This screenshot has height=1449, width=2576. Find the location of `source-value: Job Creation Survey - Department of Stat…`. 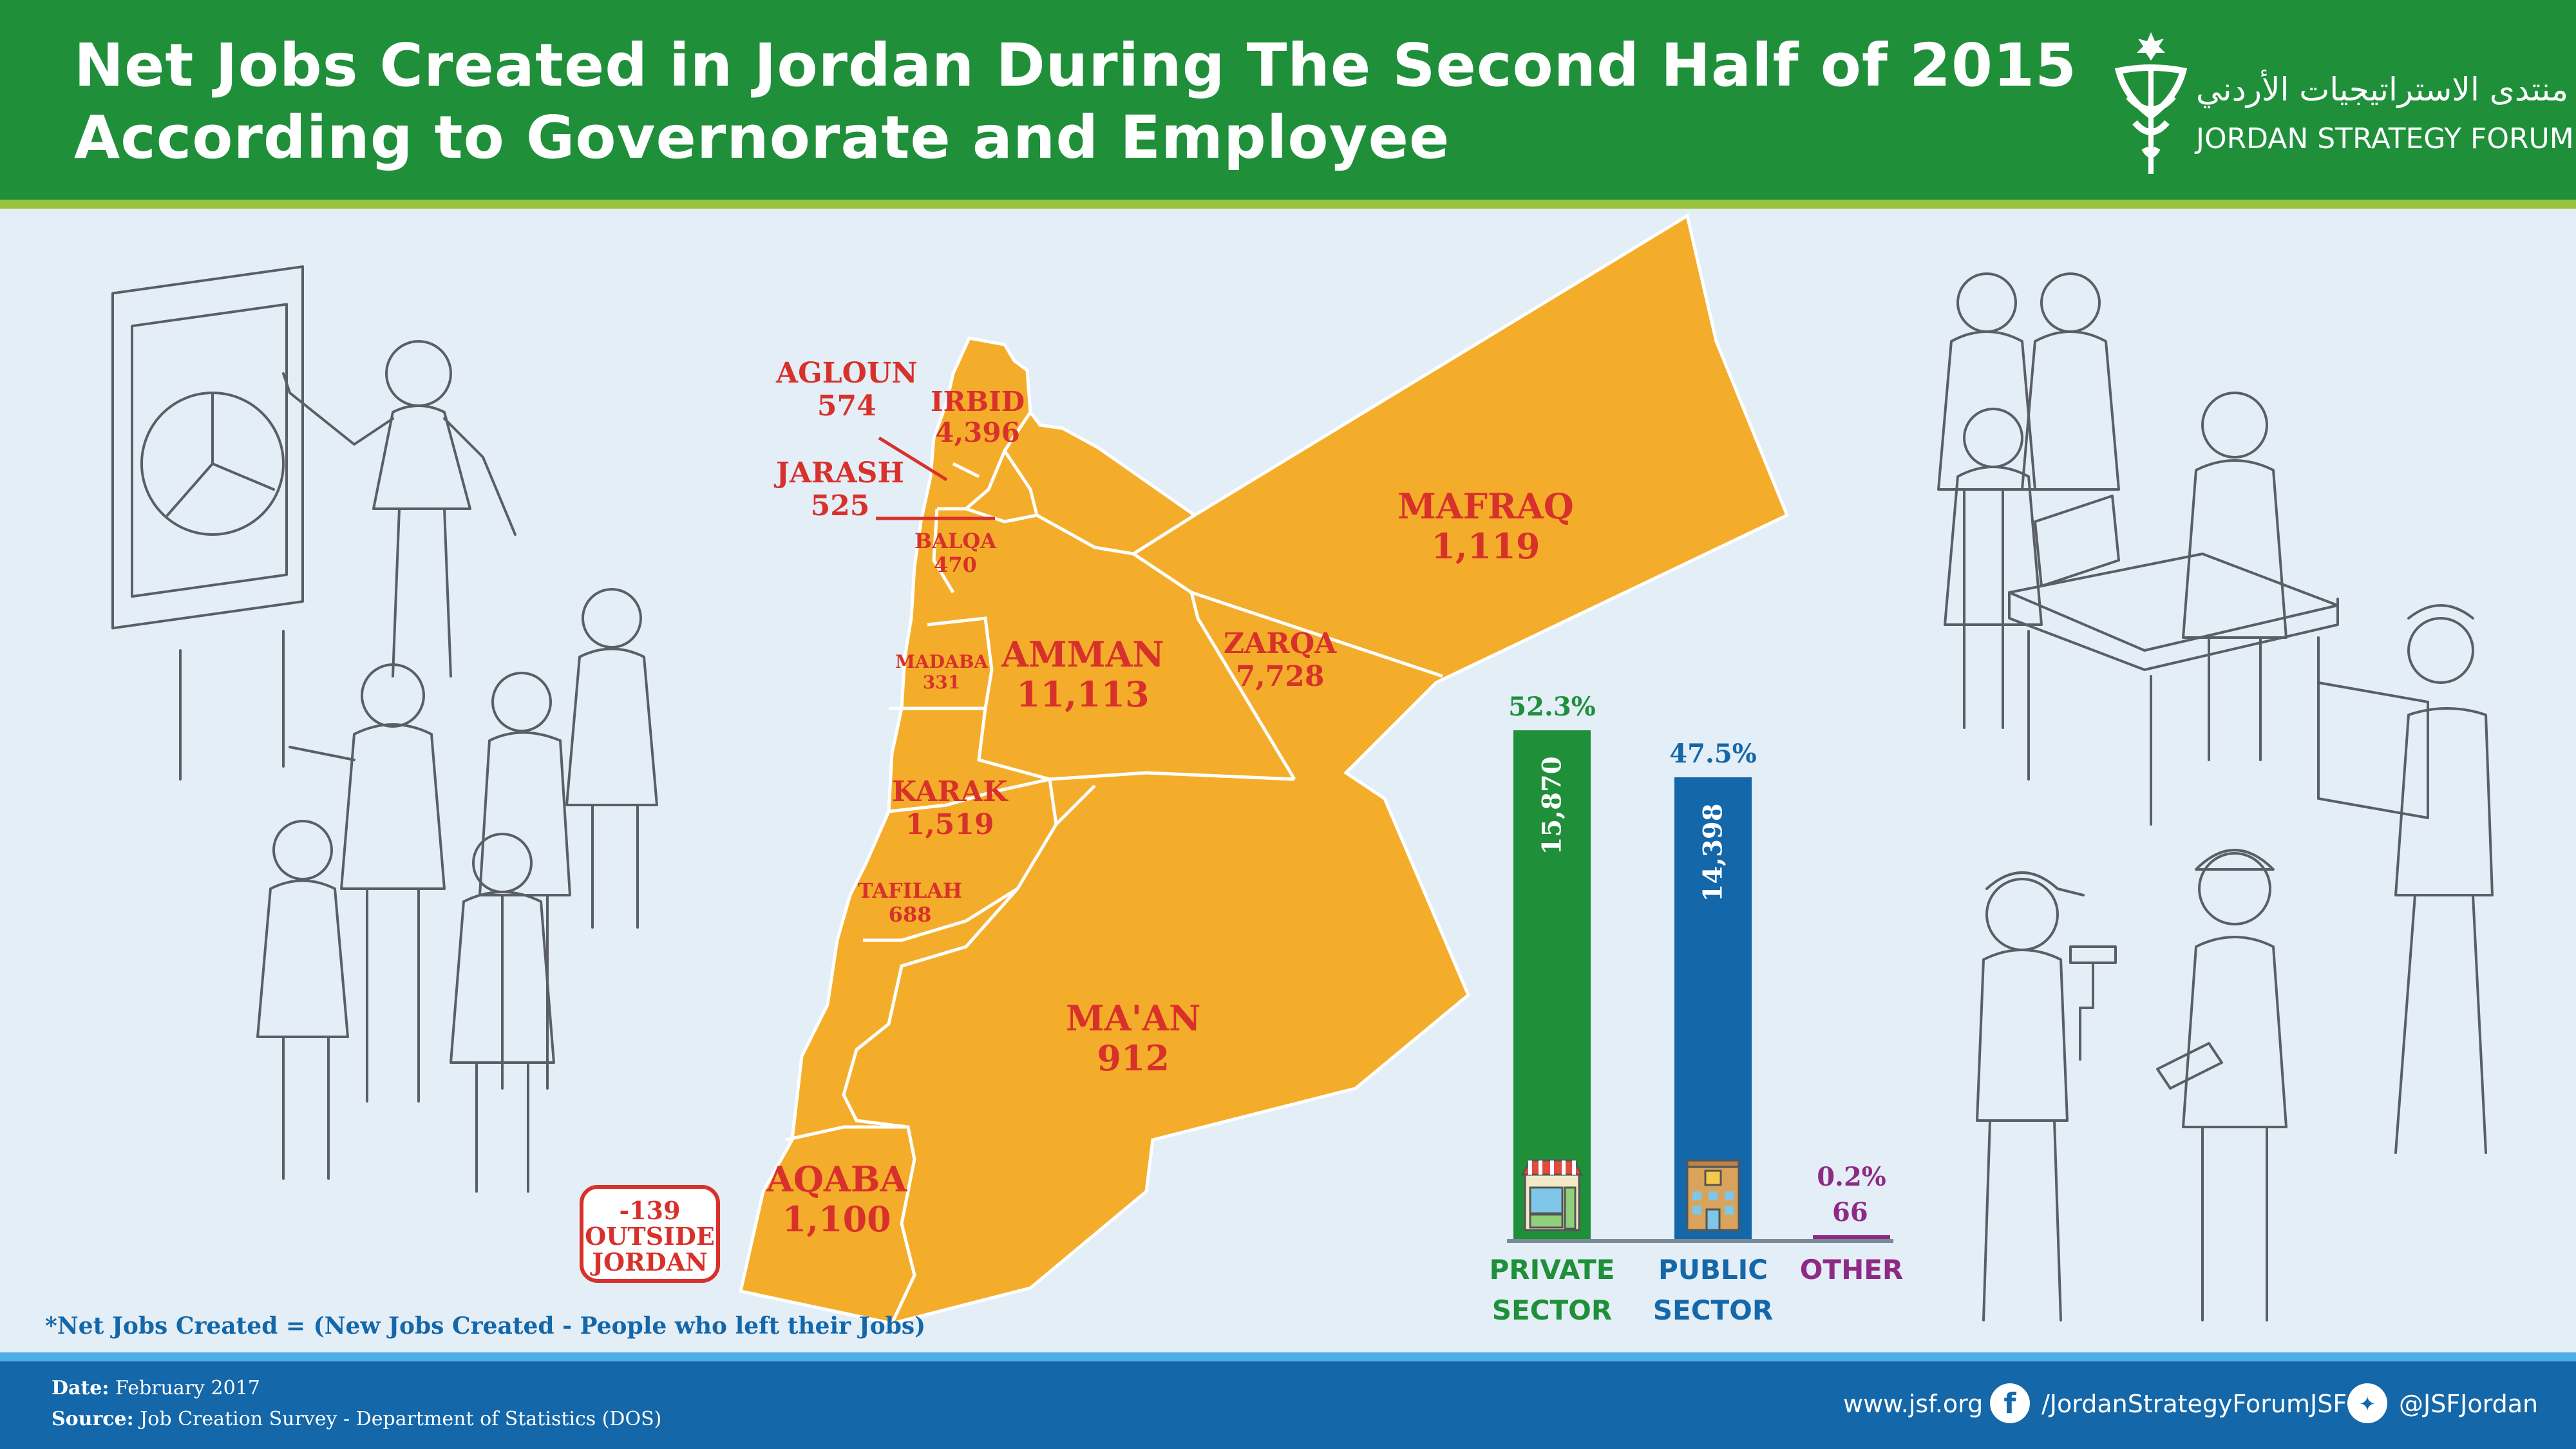

source-value: Job Creation Survey - Department of Stat… is located at coordinates (401, 1419).